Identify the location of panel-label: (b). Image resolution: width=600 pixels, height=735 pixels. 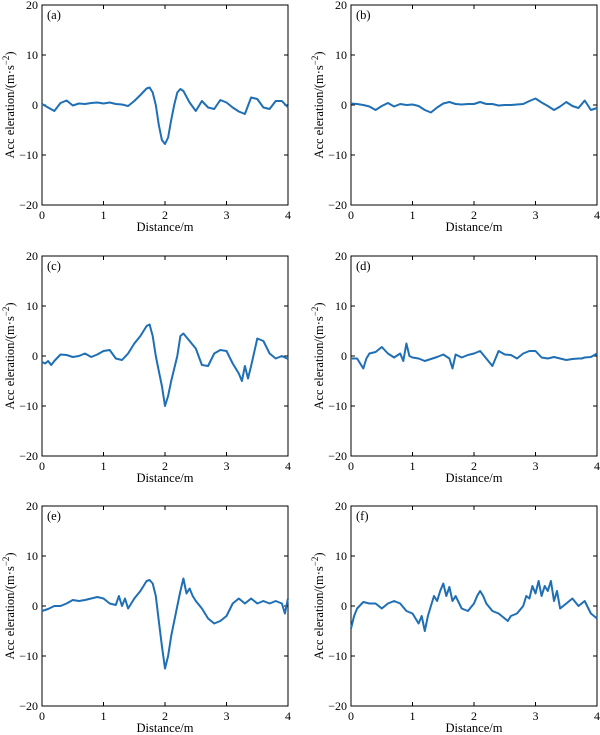
(363, 15).